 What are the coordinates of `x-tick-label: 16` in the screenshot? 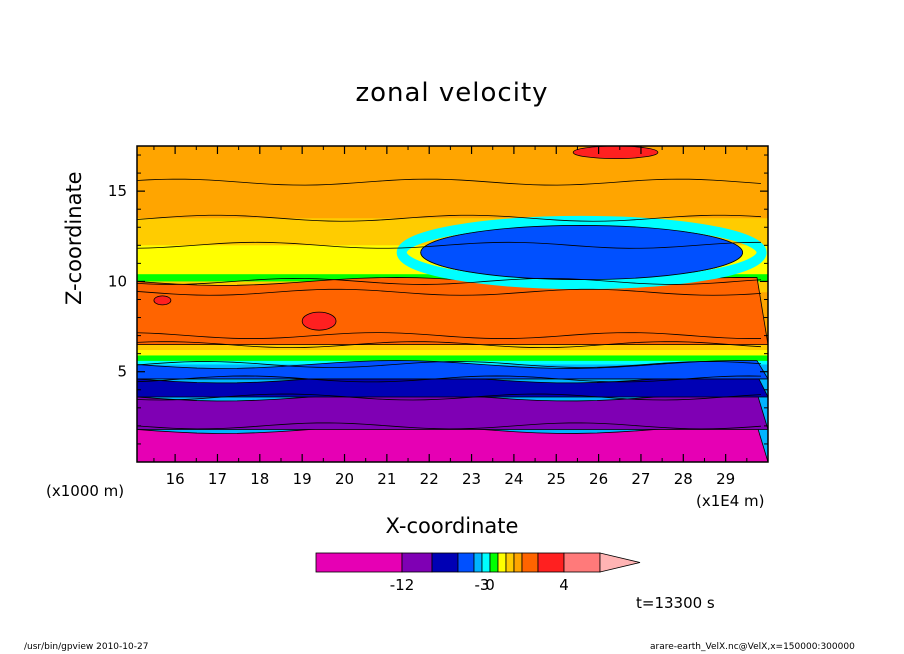 It's located at (175, 479).